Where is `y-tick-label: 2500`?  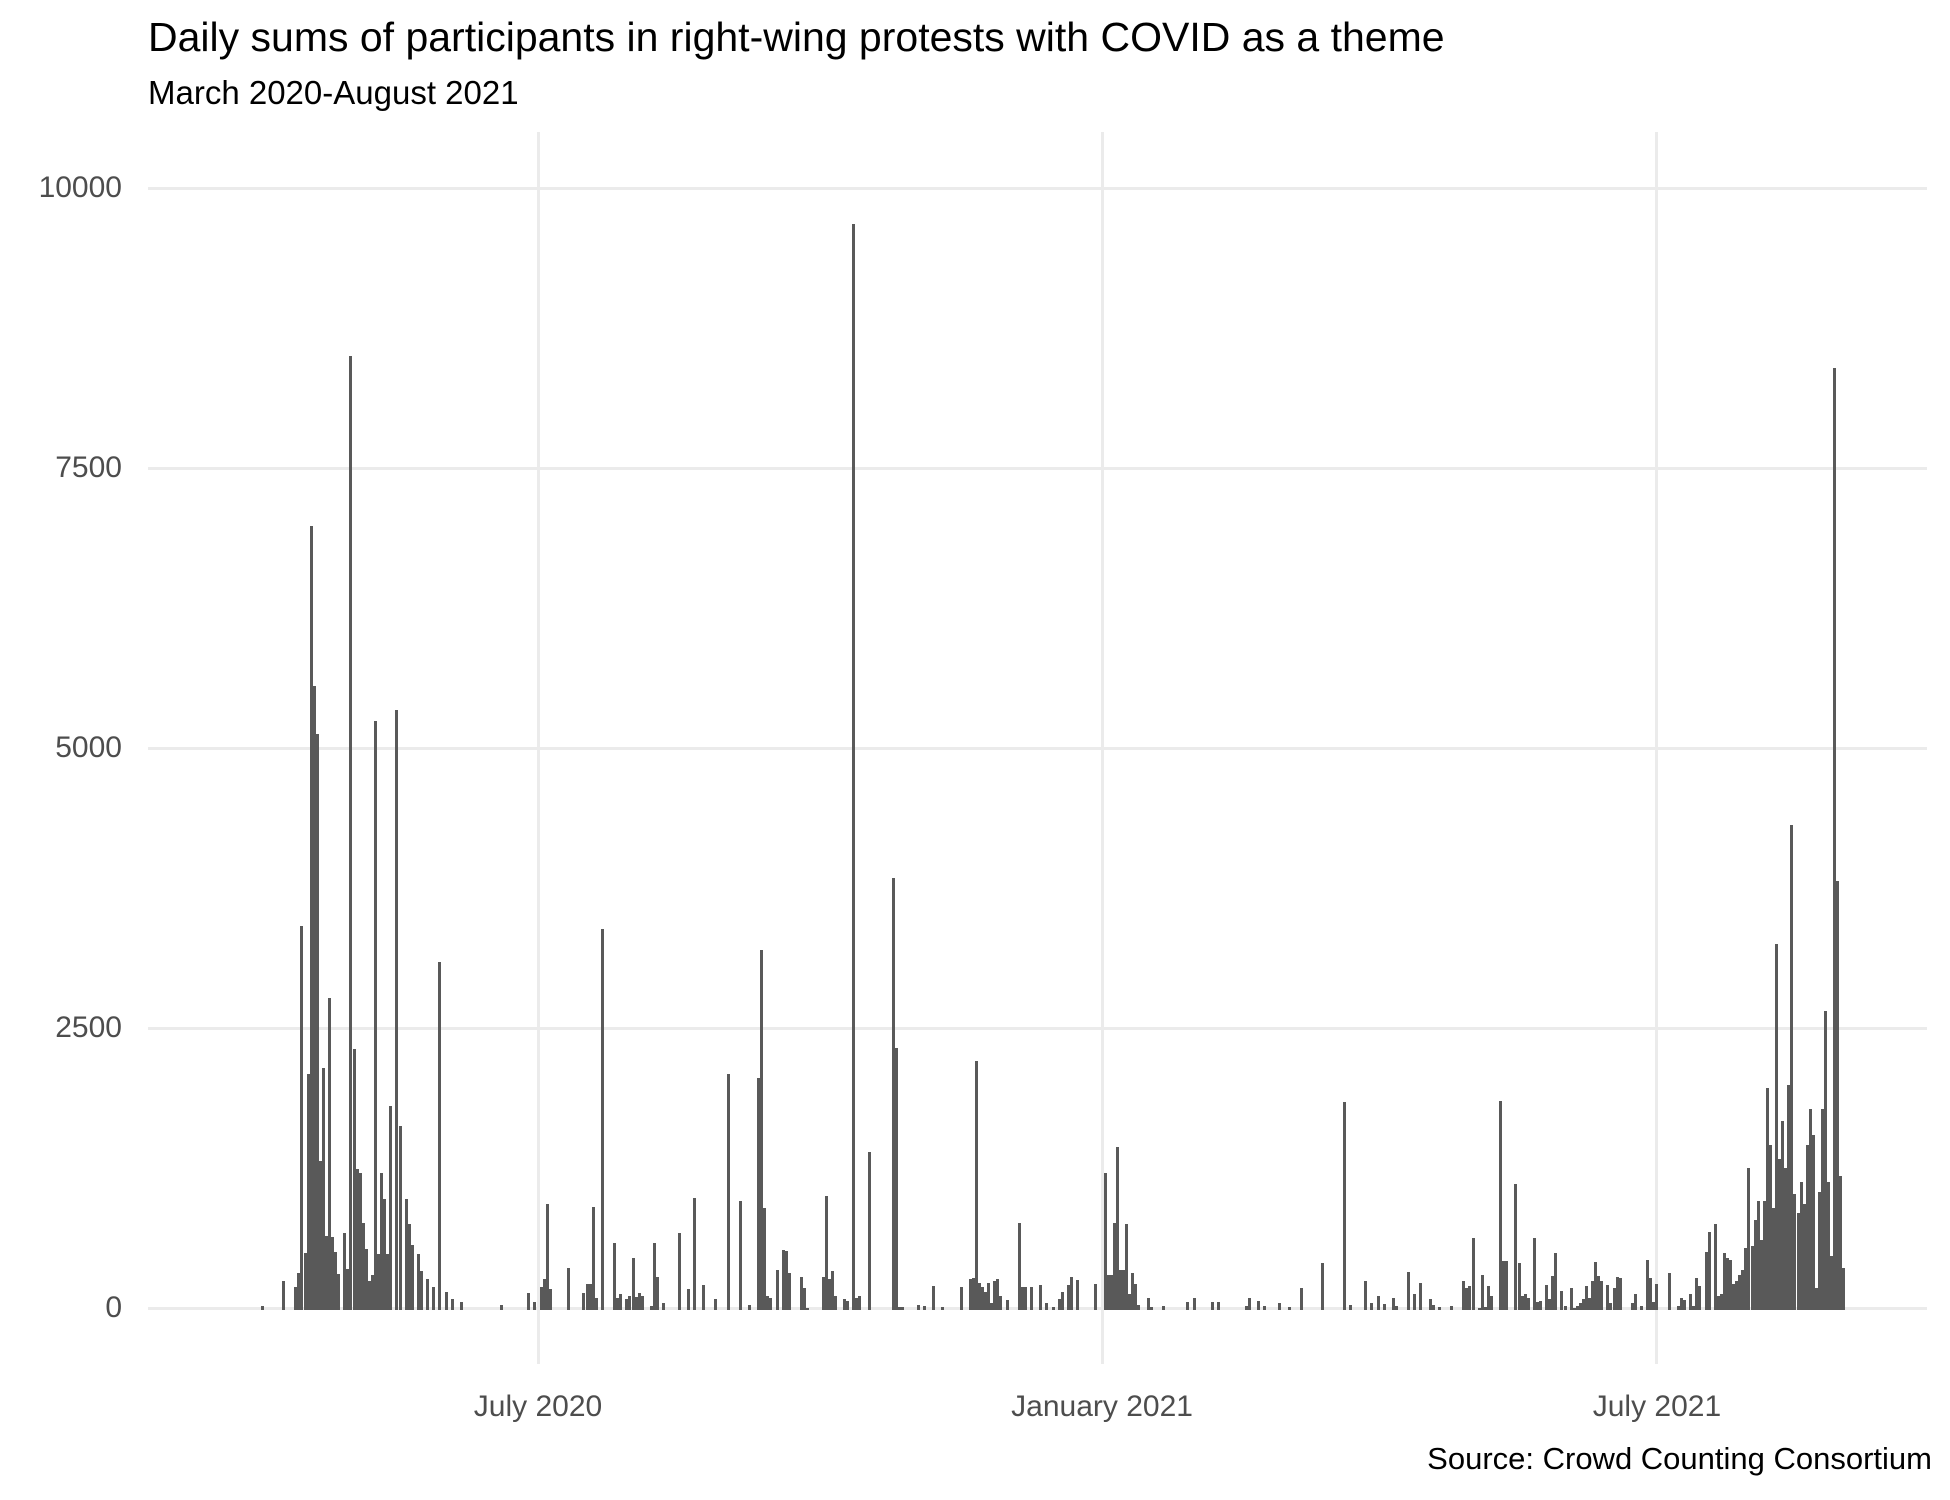
y-tick-label: 2500 is located at coordinates (88, 1027).